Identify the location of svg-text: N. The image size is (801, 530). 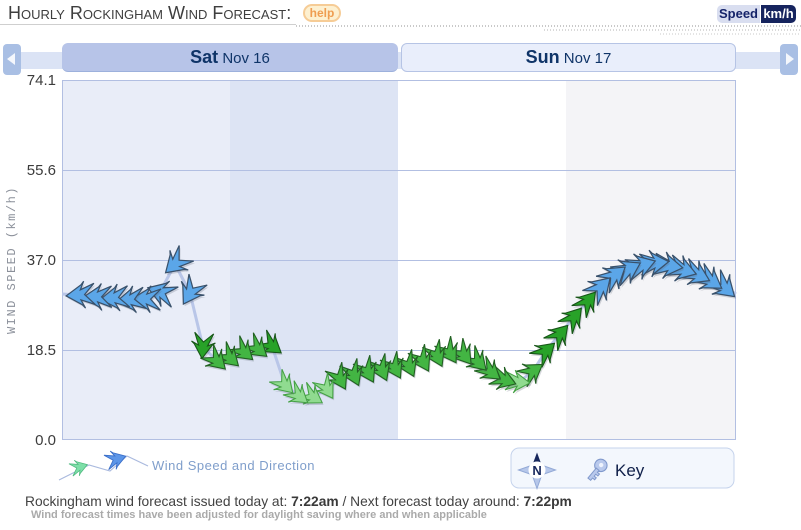
(536, 470).